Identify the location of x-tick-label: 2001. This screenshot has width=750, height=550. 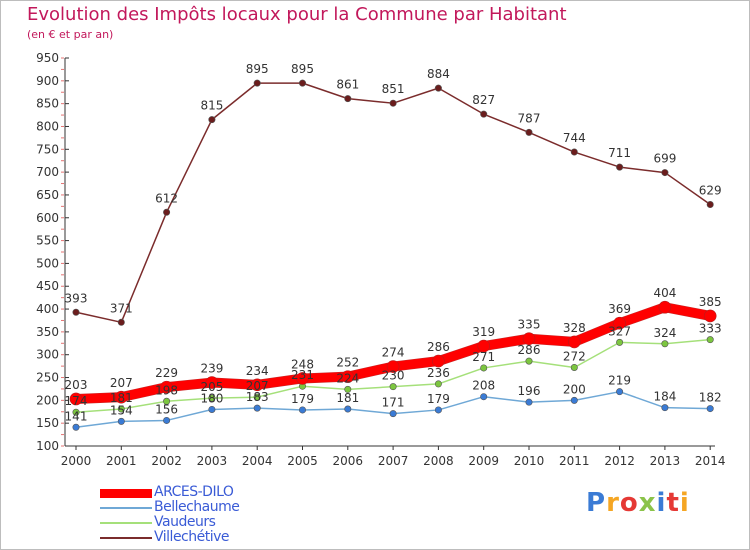
(121, 461).